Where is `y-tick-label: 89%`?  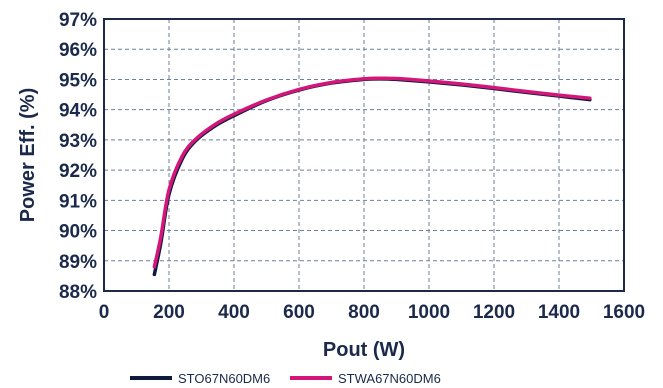
y-tick-label: 89% is located at coordinates (78, 262).